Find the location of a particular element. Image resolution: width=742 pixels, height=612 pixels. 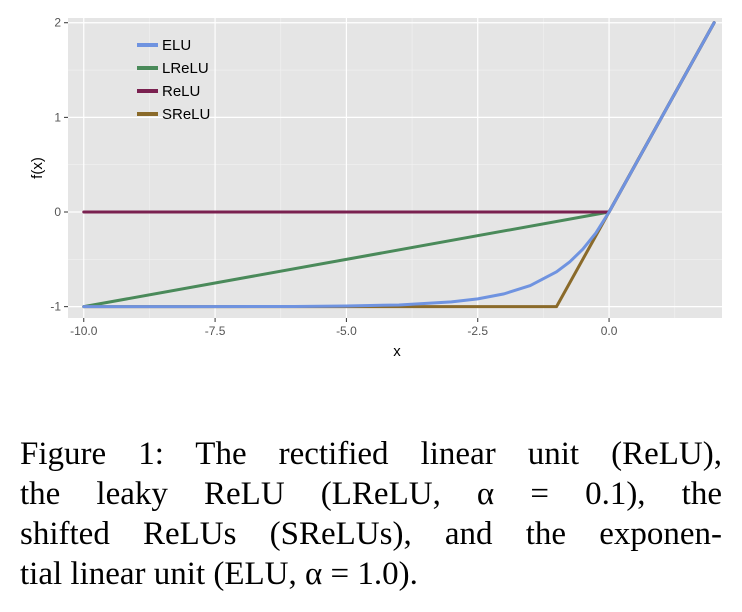

x-tick-label: -7.5 is located at coordinates (215, 331).